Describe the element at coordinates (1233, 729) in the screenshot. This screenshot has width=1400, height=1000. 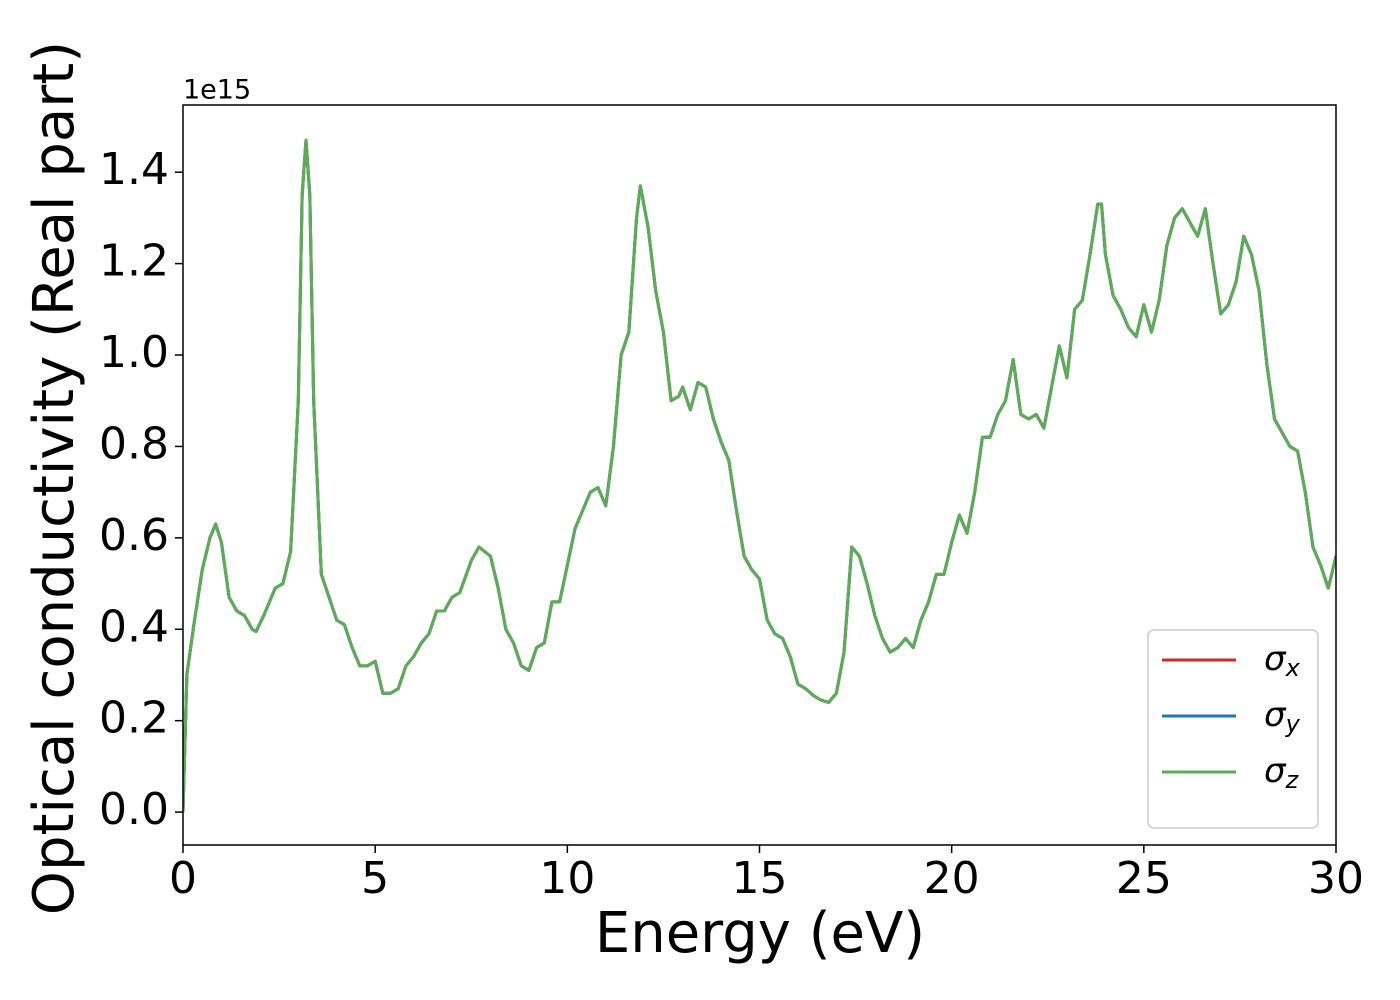
I see `legend-box` at that location.